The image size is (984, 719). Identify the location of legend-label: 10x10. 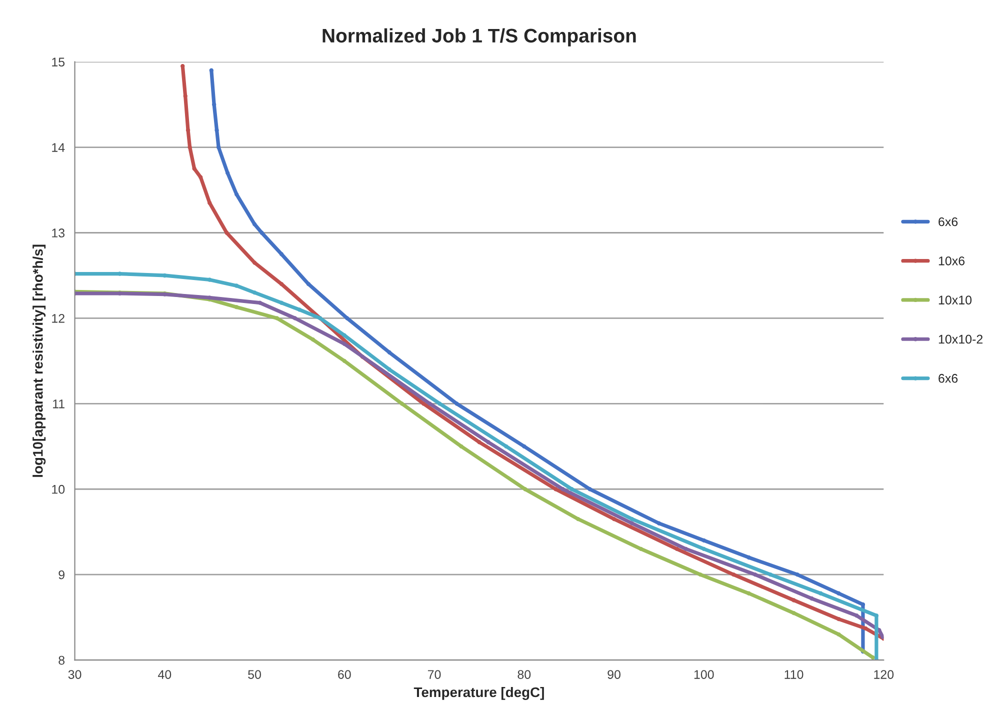
(955, 300).